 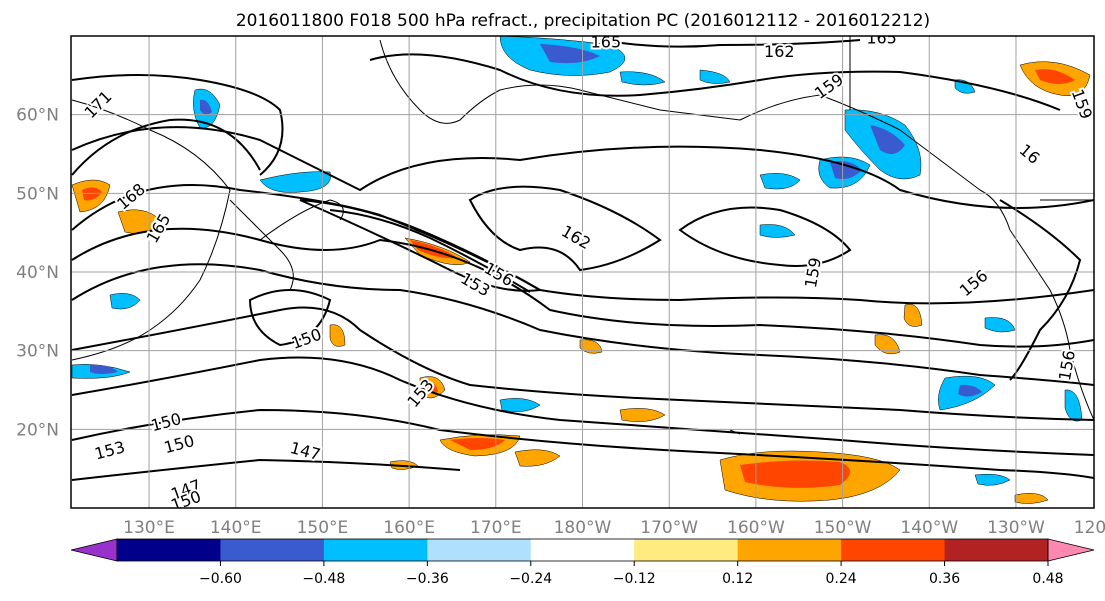 What do you see at coordinates (779, 51) in the screenshot?
I see `contour-label: 162` at bounding box center [779, 51].